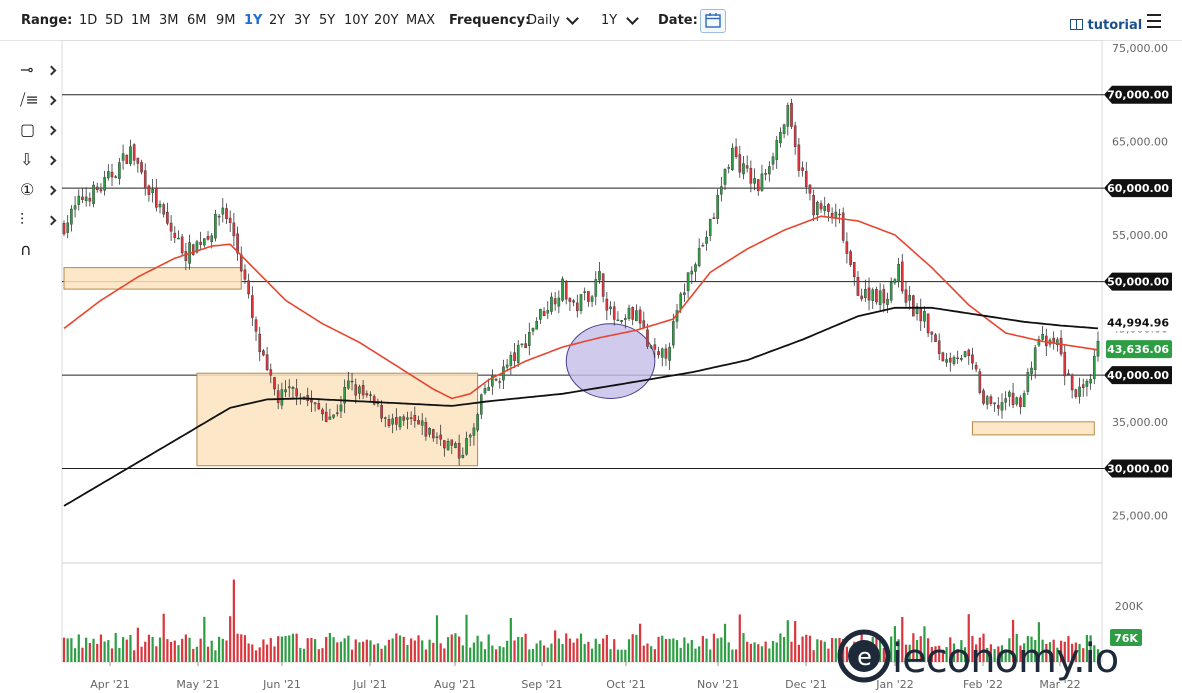 This screenshot has height=693, width=1182. I want to click on range-button-6m: 6M, so click(197, 20).